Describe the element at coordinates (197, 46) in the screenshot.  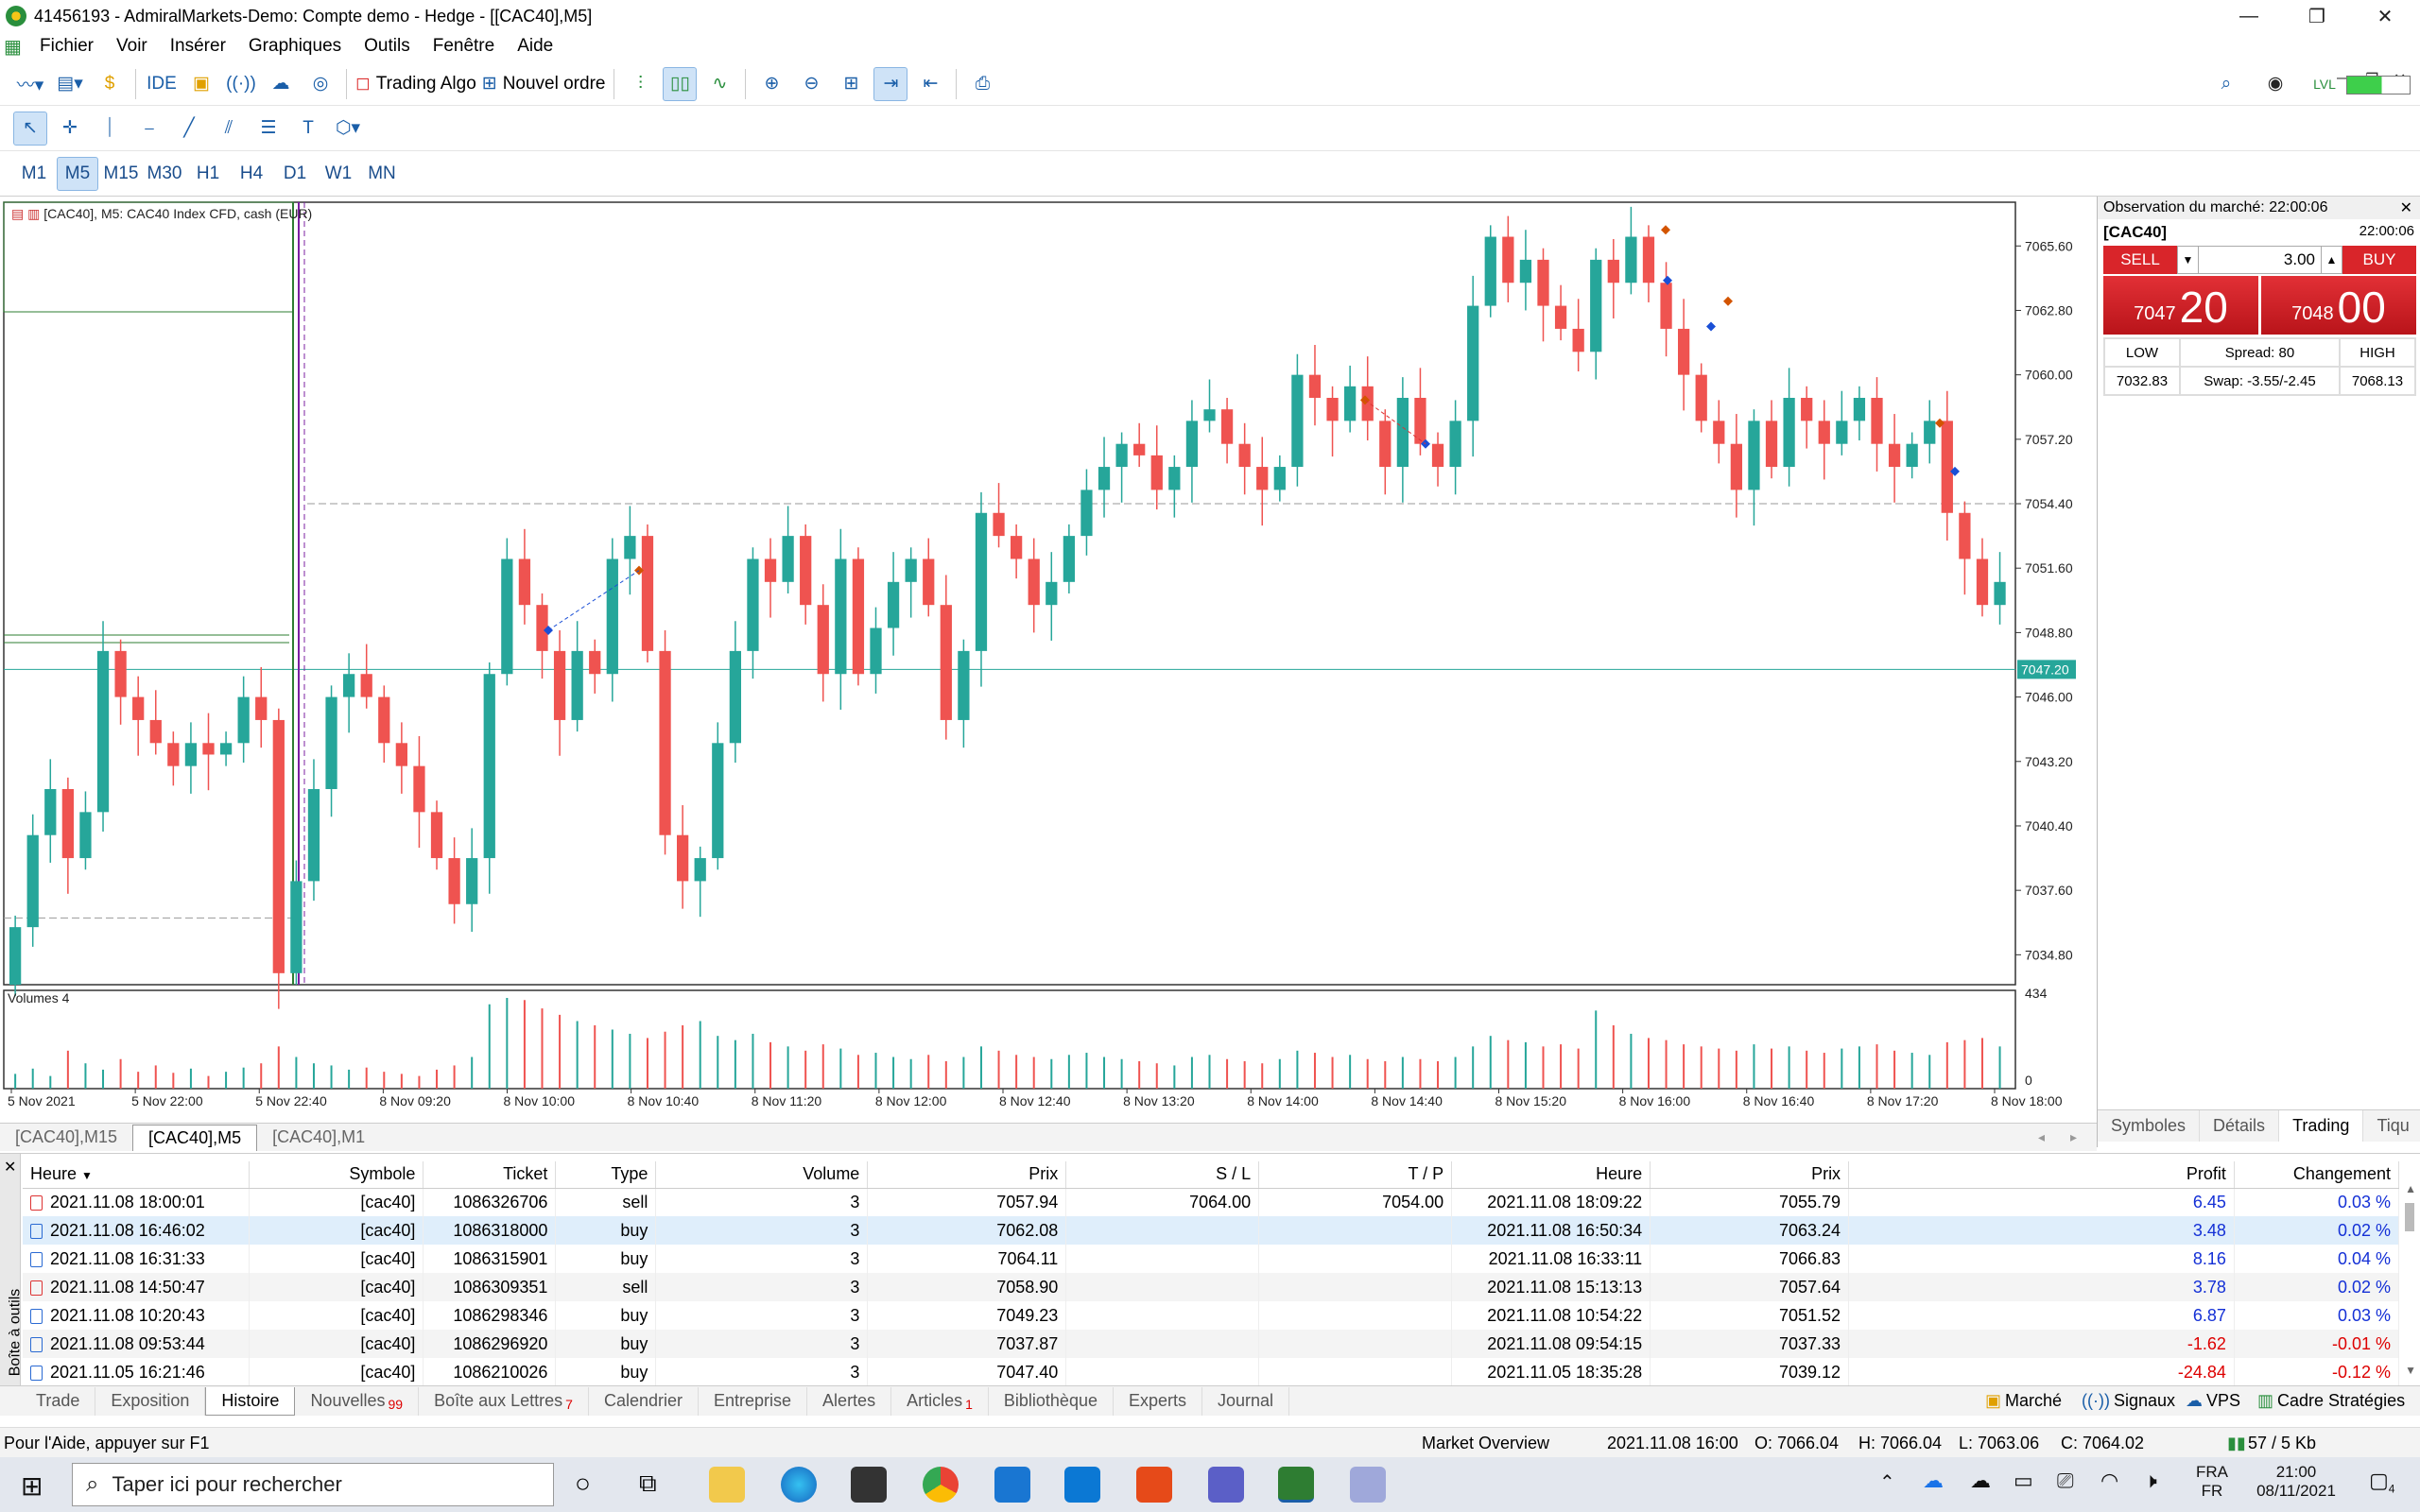
I see `menu-inserer: Insérer` at that location.